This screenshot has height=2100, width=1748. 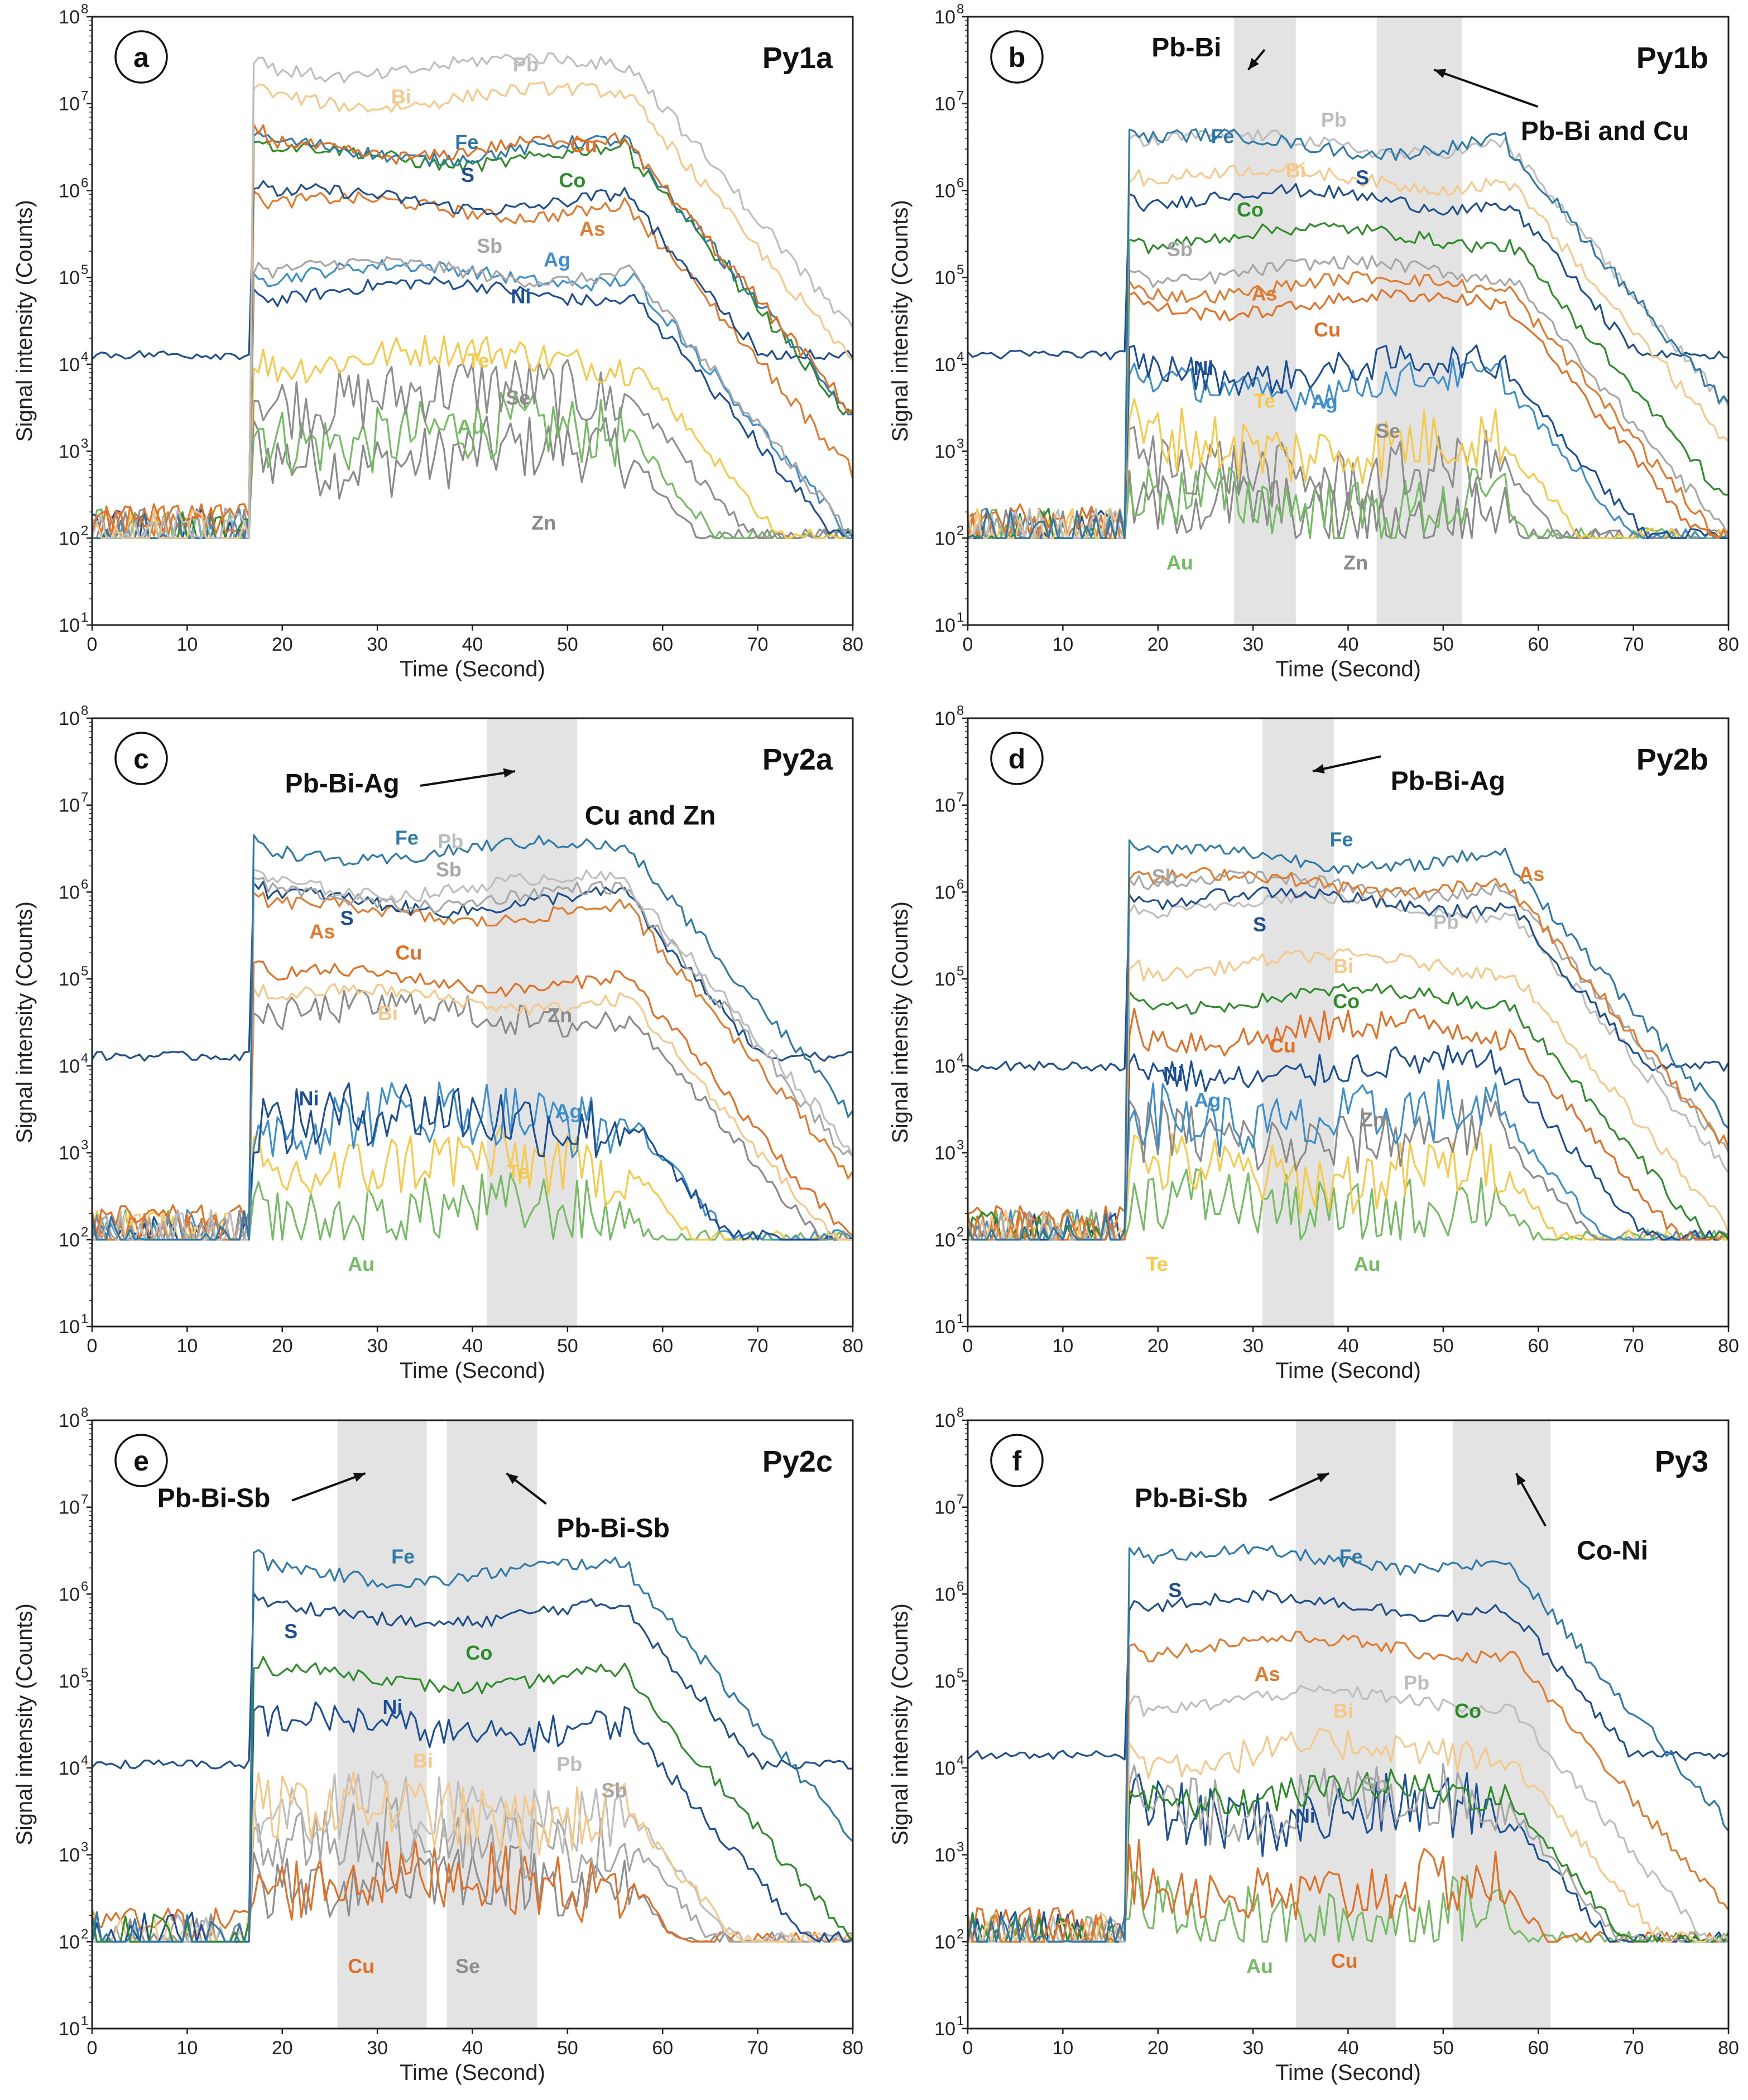 I want to click on series-line-sb, so click(x=1348, y=1852).